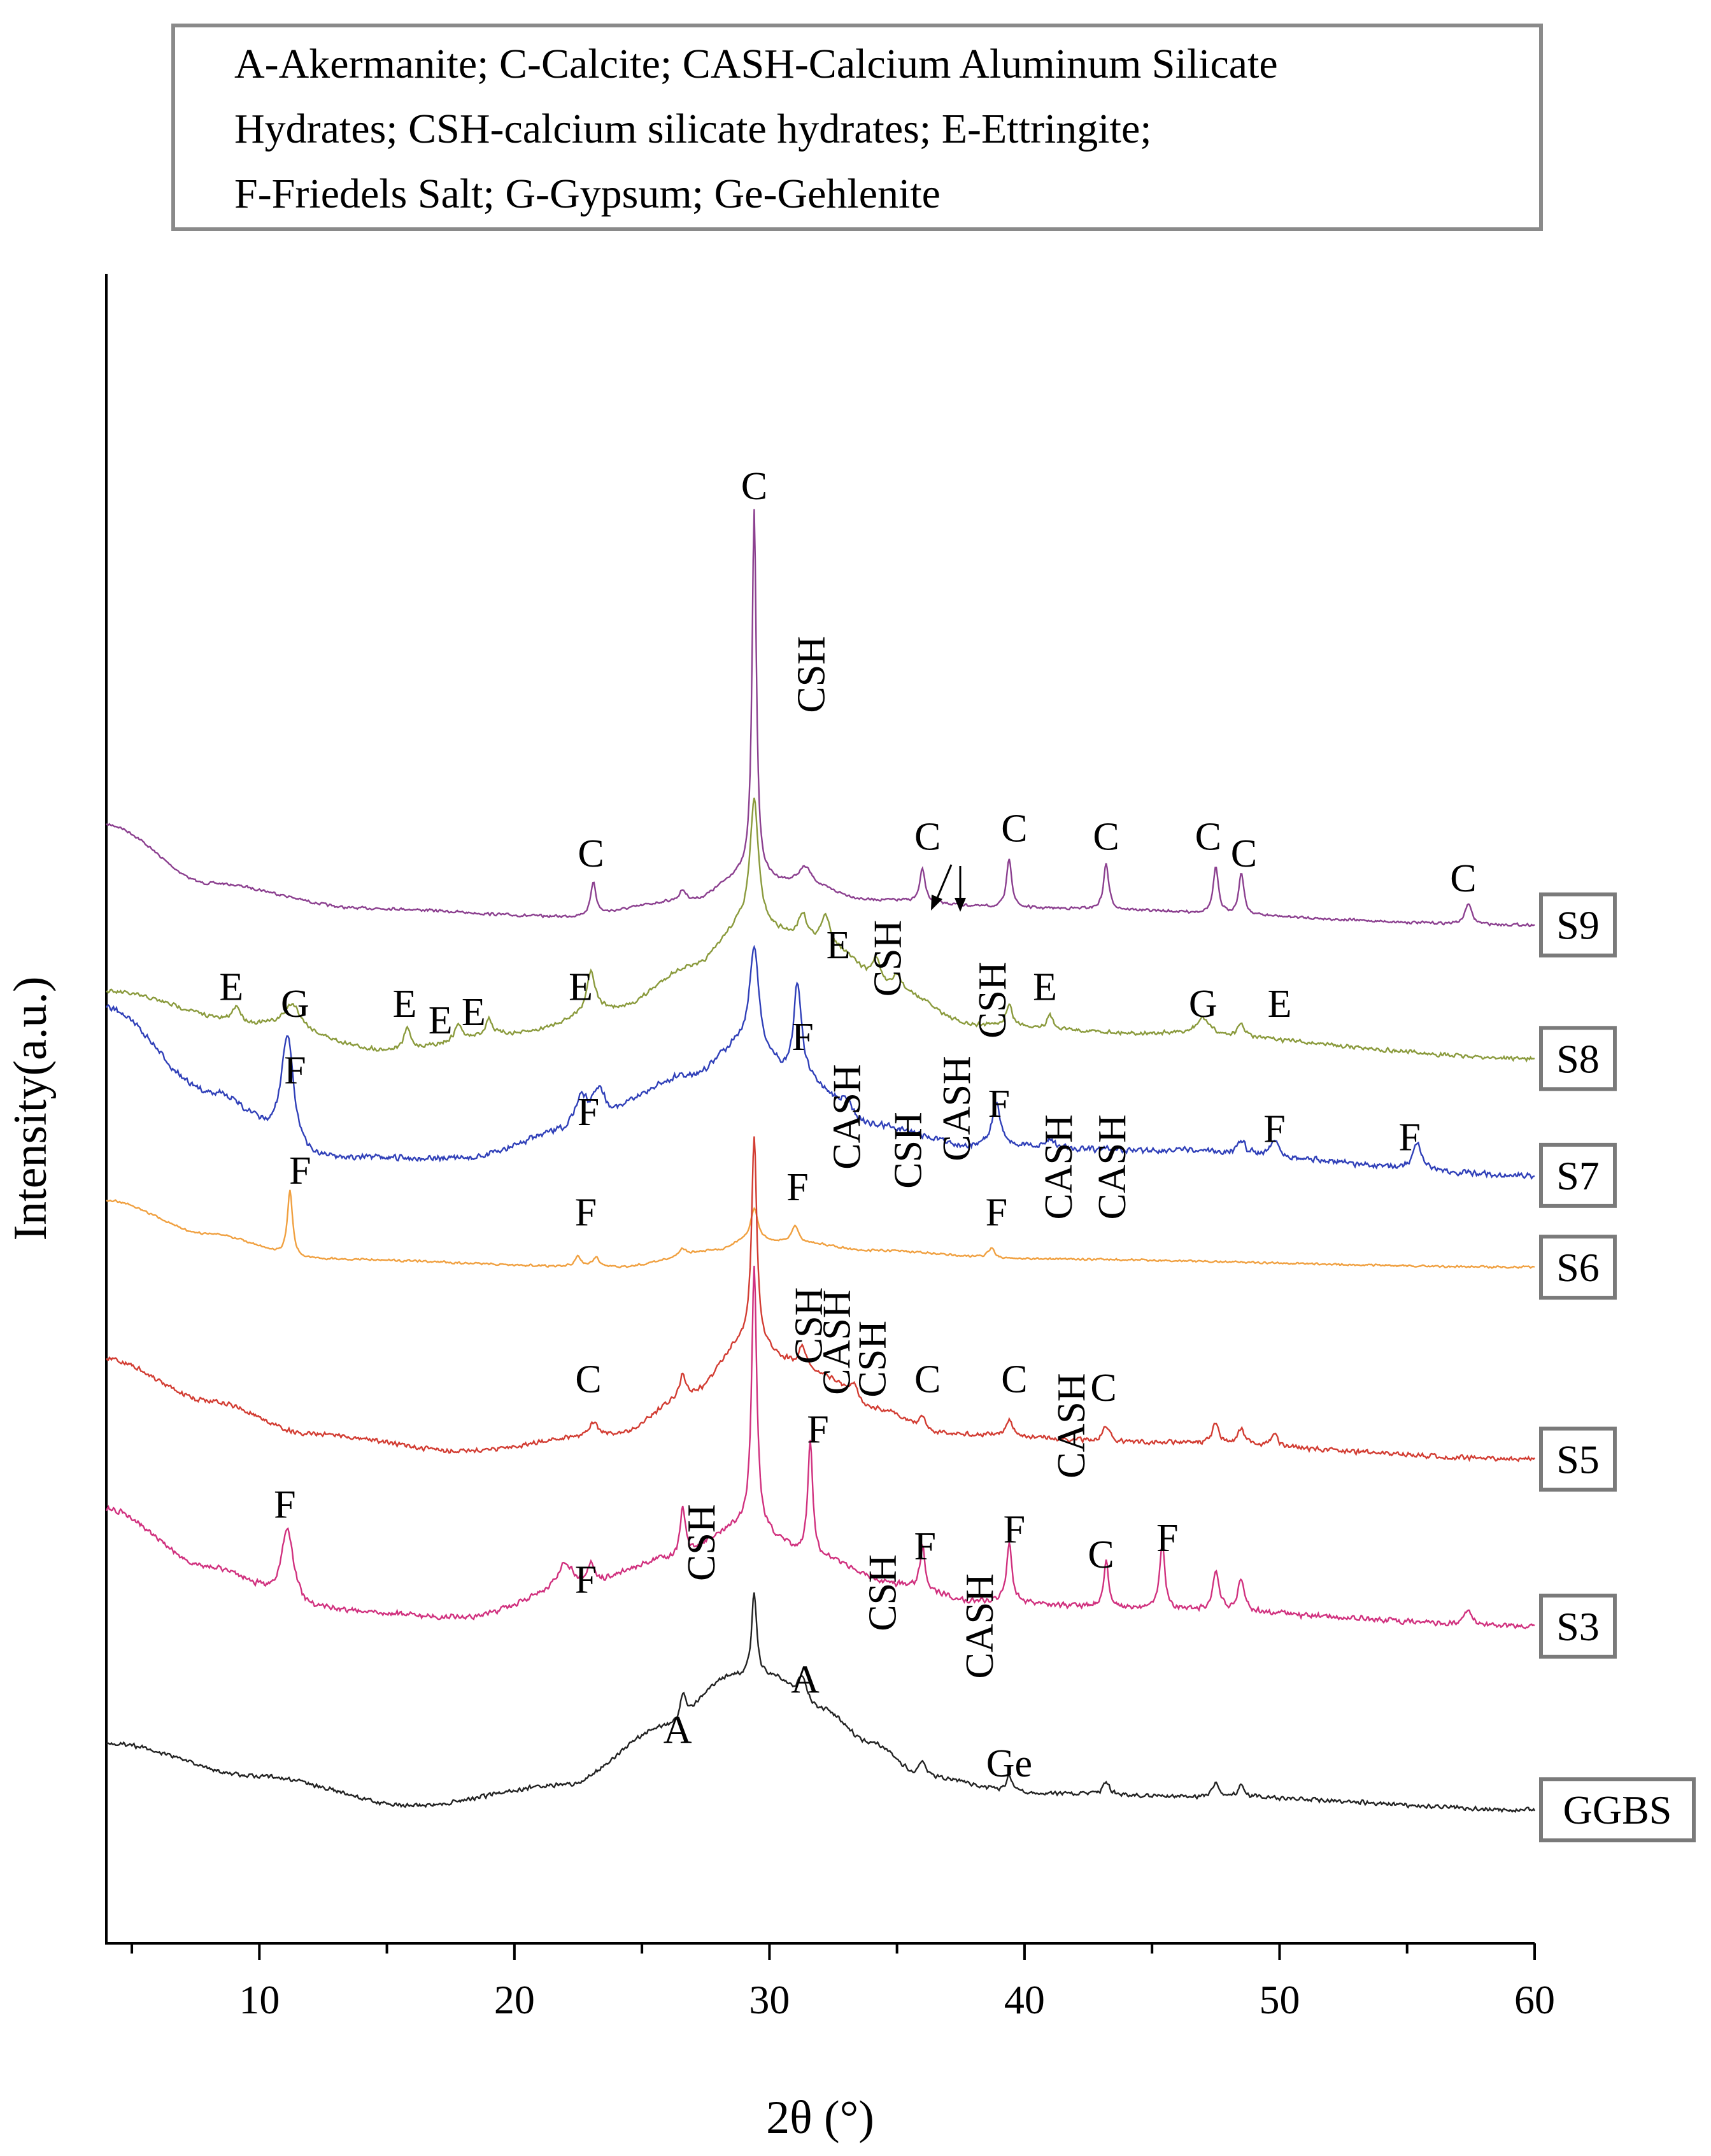 Image resolution: width=1711 pixels, height=2156 pixels. Describe the element at coordinates (1534, 1999) in the screenshot. I see `x-tick-label: 60` at that location.